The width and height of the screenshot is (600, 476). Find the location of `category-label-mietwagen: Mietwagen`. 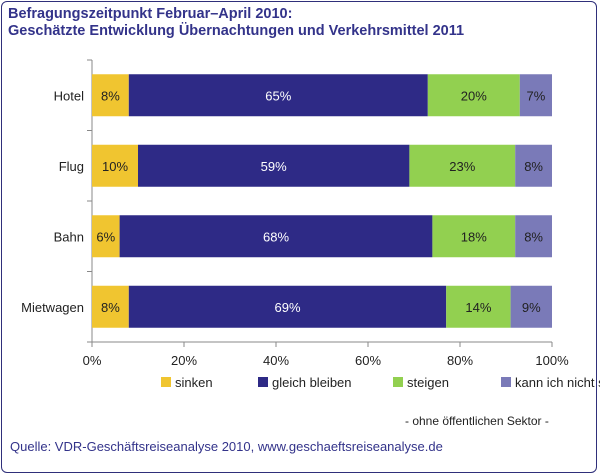

category-label-mietwagen: Mietwagen is located at coordinates (52, 307).